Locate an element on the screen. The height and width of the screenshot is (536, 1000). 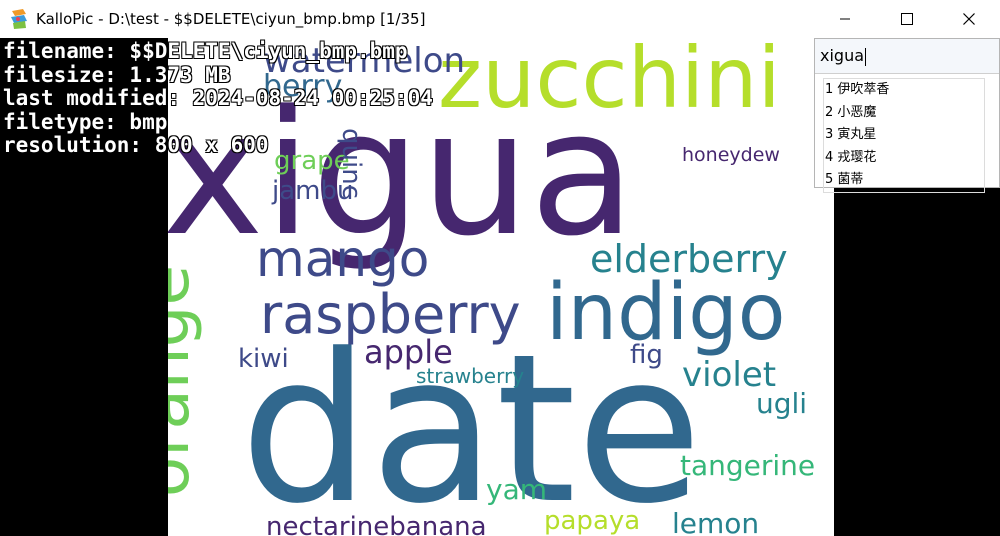
word-jambu: jambu is located at coordinates (313, 191).